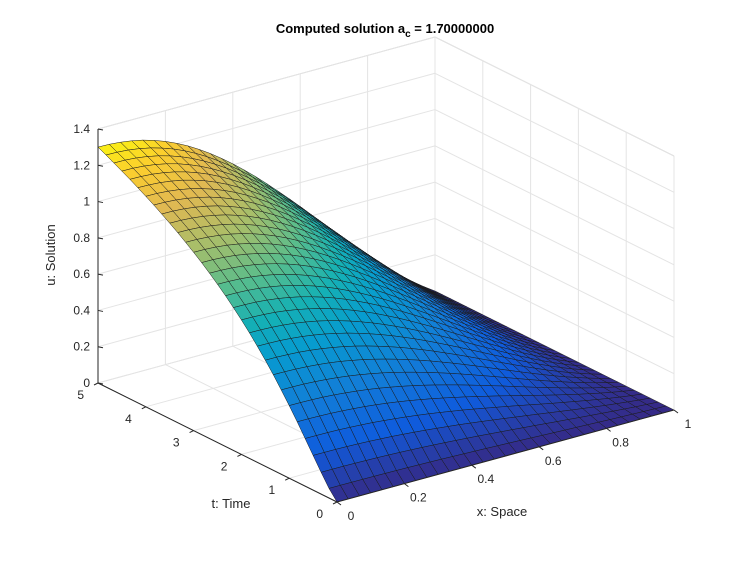  What do you see at coordinates (81, 347) in the screenshot?
I see `z-tick-label: 0.2` at bounding box center [81, 347].